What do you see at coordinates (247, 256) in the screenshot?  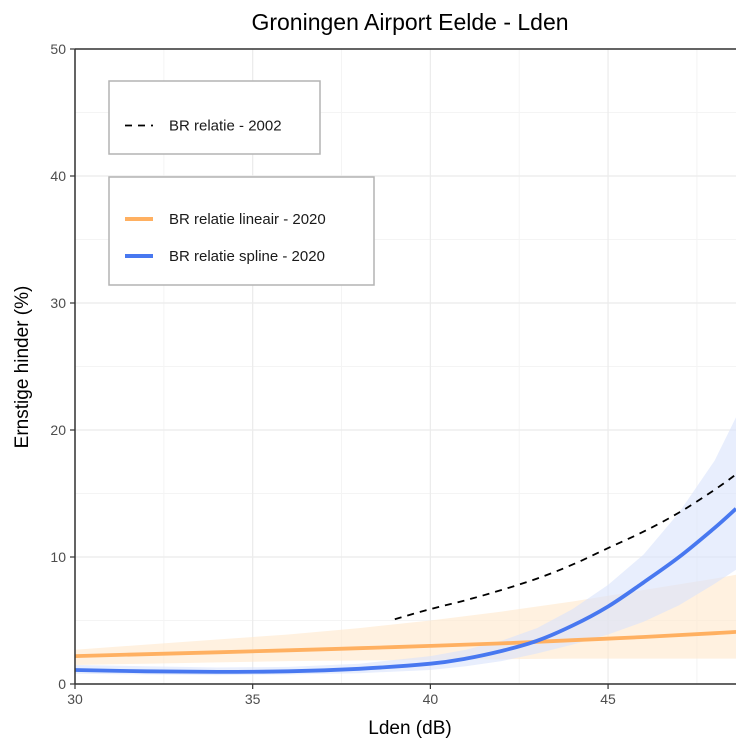 I see `legend-label: BR relatie spline - 2020` at bounding box center [247, 256].